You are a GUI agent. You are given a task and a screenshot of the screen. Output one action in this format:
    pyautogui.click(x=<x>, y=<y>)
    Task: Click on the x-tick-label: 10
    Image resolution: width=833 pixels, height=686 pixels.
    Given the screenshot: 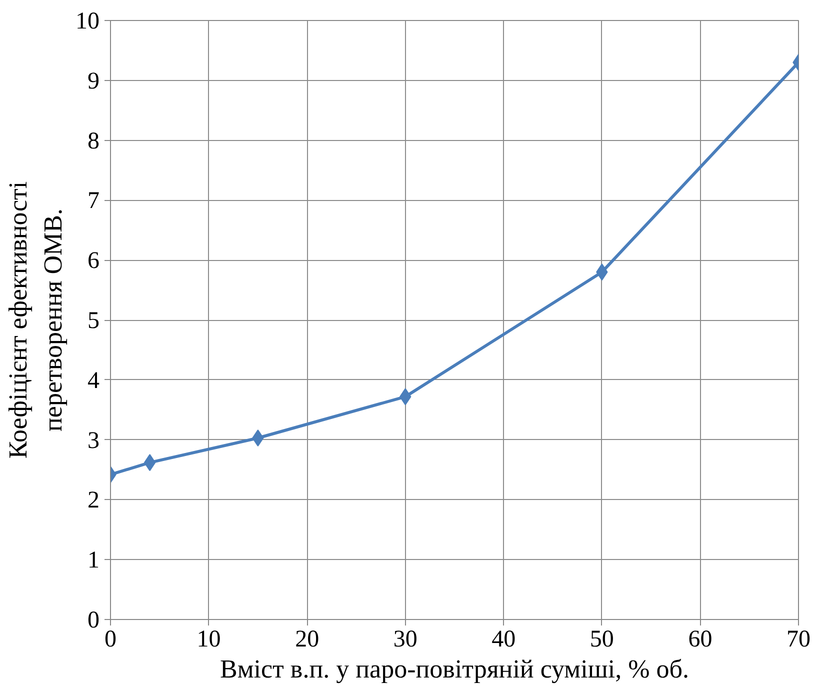 What is the action you would take?
    pyautogui.click(x=208, y=639)
    